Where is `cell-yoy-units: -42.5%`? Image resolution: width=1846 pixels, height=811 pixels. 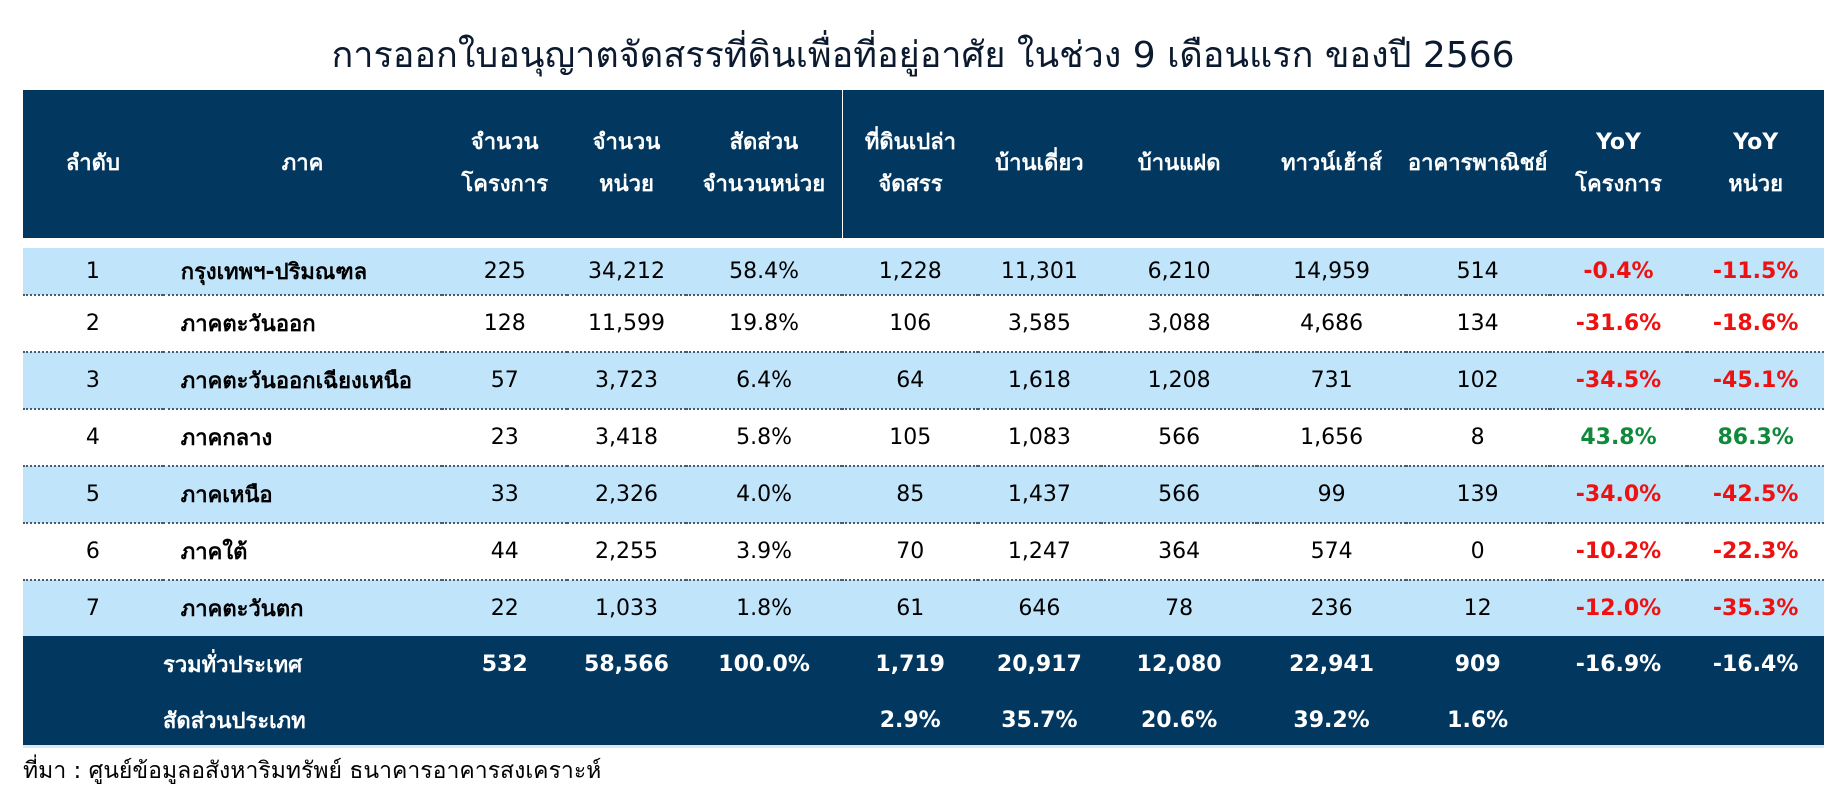 cell-yoy-units: -42.5% is located at coordinates (1755, 494).